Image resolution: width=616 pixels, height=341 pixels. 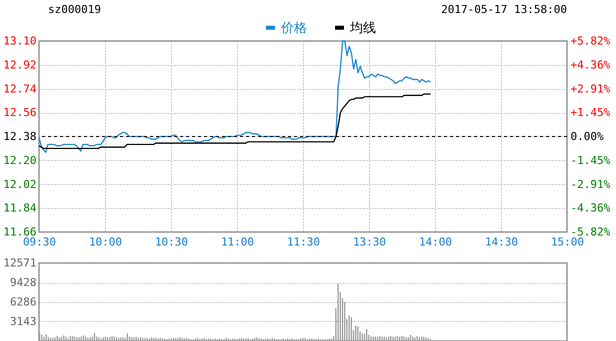 I want to click on y-tick-label: 9428, so click(x=23, y=282).